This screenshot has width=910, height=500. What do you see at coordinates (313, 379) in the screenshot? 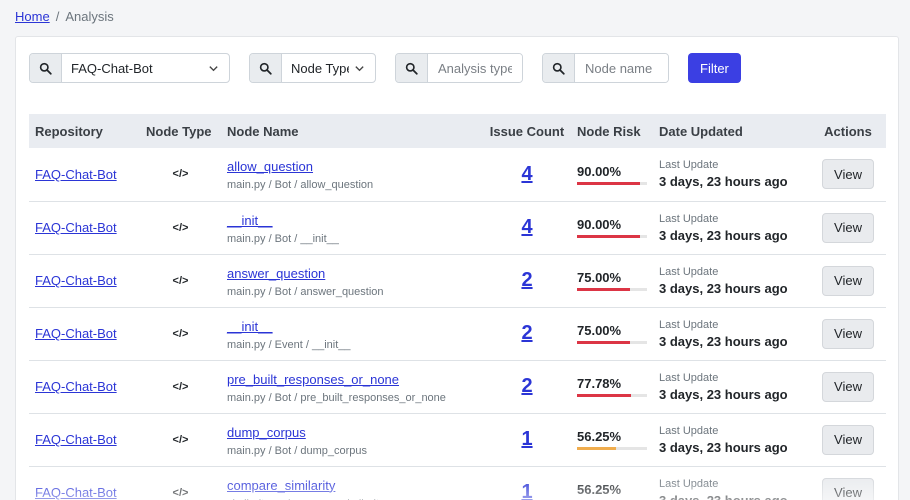
I see `node-name-link: pre_built_responses_or_none` at bounding box center [313, 379].